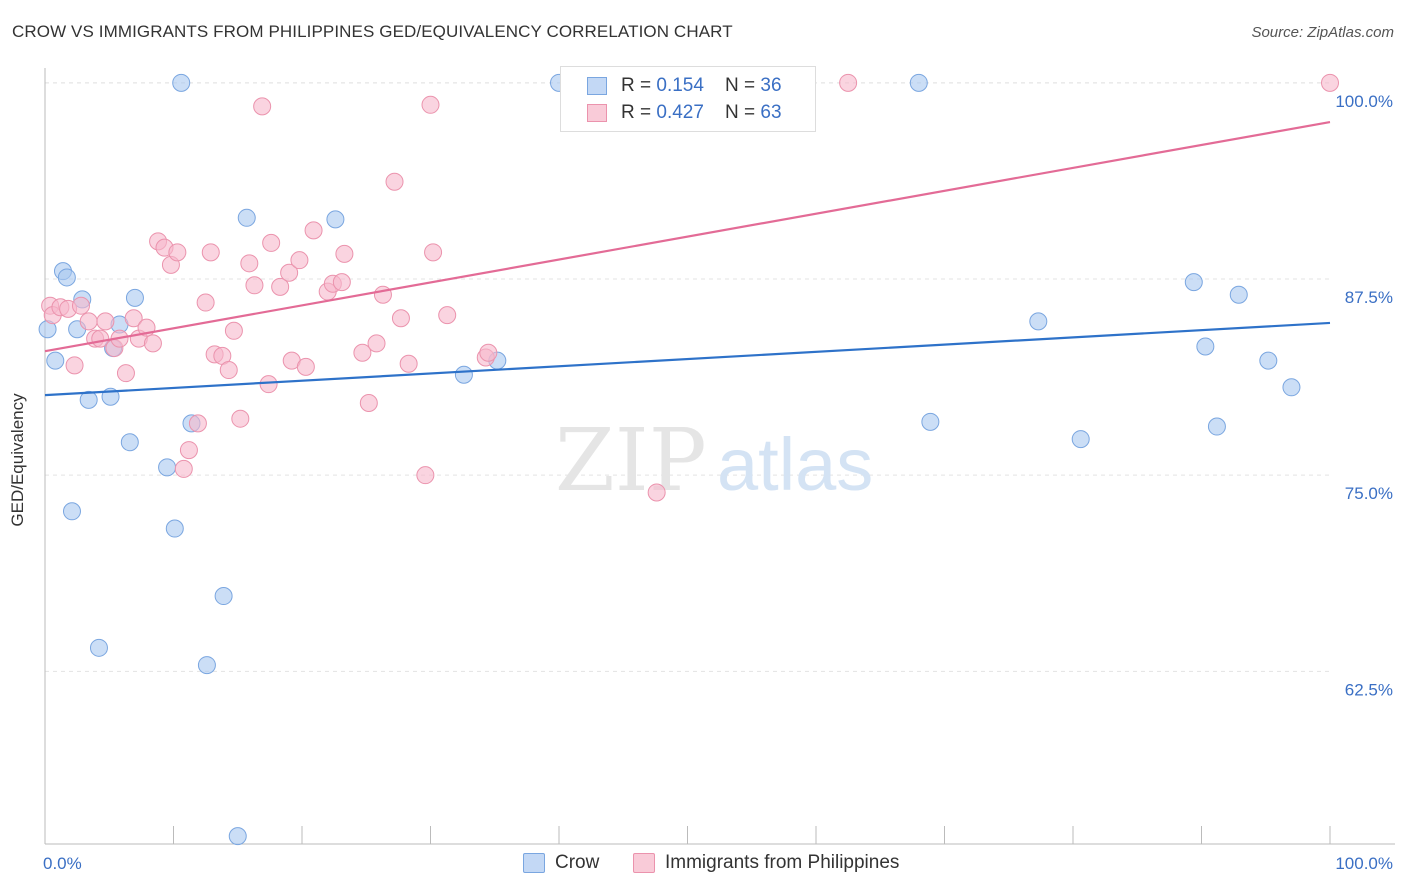 The image size is (1406, 892). Describe the element at coordinates (1369, 493) in the screenshot. I see `y-tick-label: 75.0%` at that location.